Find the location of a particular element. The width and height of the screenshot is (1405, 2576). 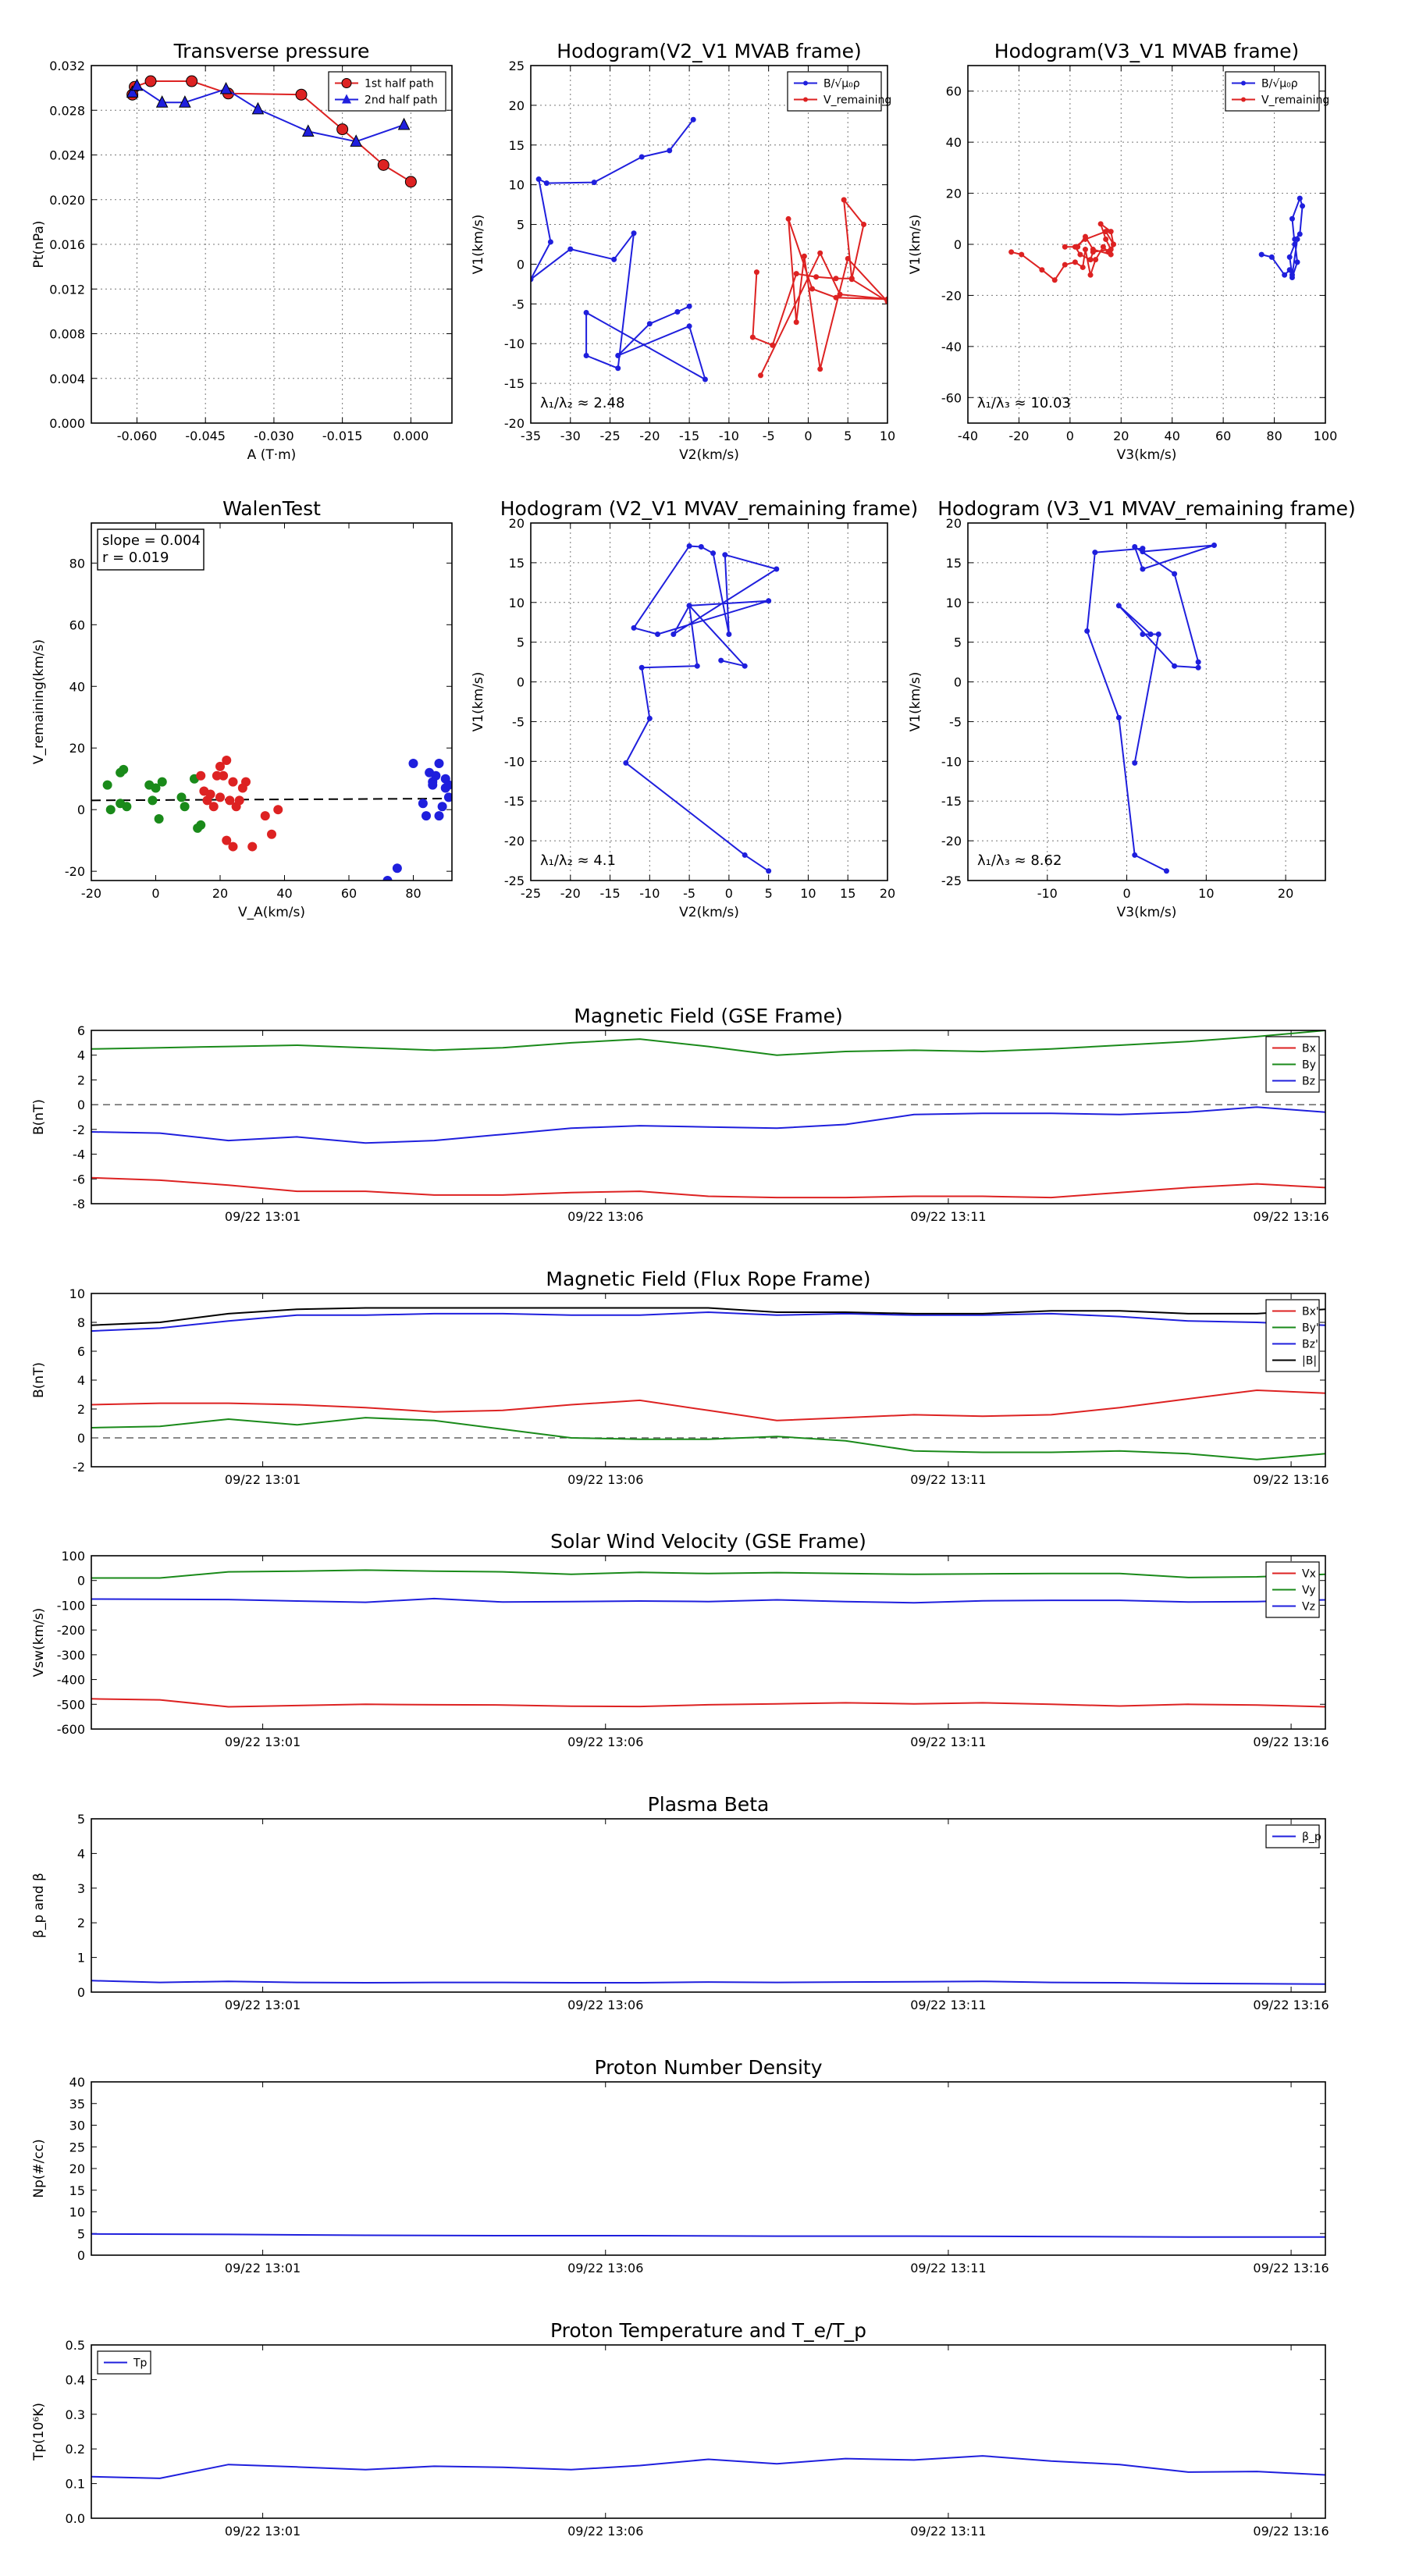

x-tick-label: 09/22 13:01 is located at coordinates (263, 1479).